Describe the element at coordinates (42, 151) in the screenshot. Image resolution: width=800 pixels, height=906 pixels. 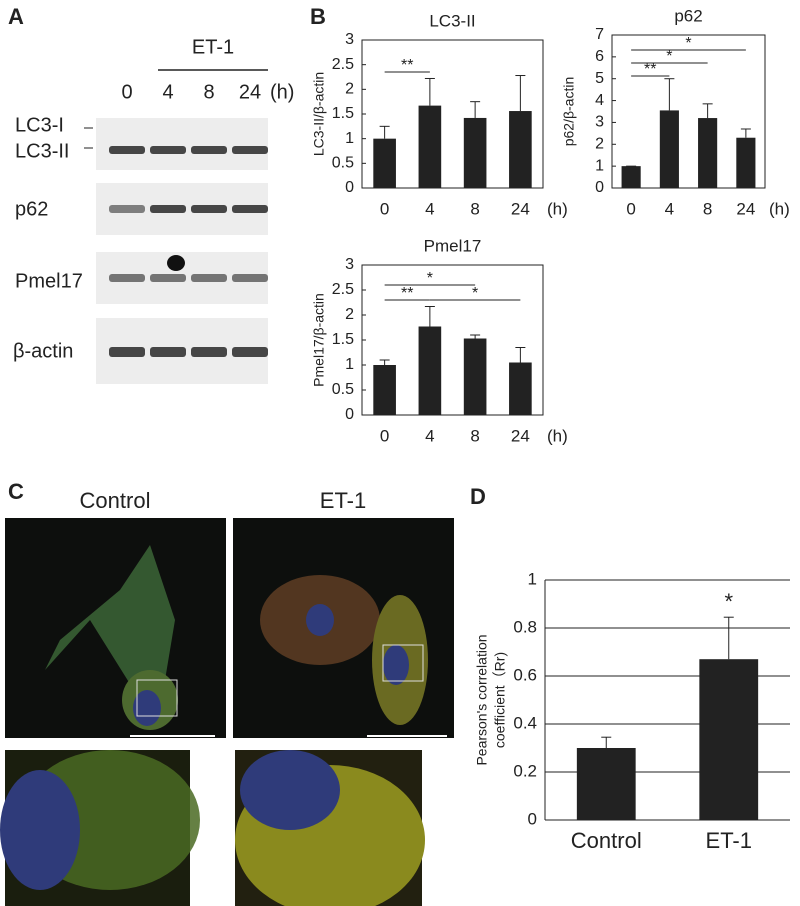
I see `row-label: LC3-II` at that location.